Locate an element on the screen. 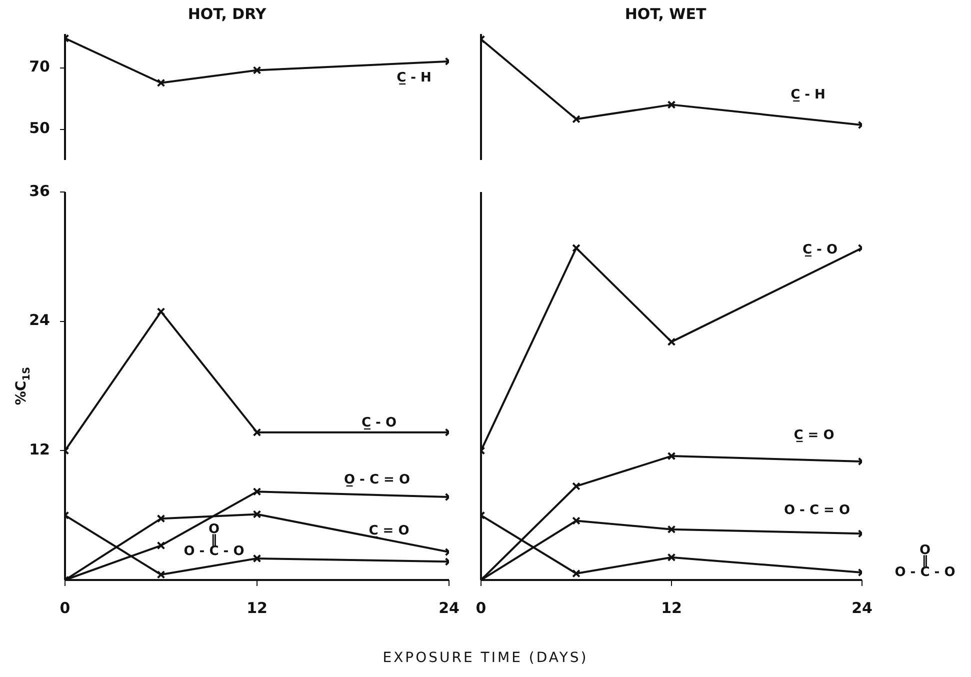 This screenshot has width=971, height=677. y-tick-label: 24 is located at coordinates (39, 320).